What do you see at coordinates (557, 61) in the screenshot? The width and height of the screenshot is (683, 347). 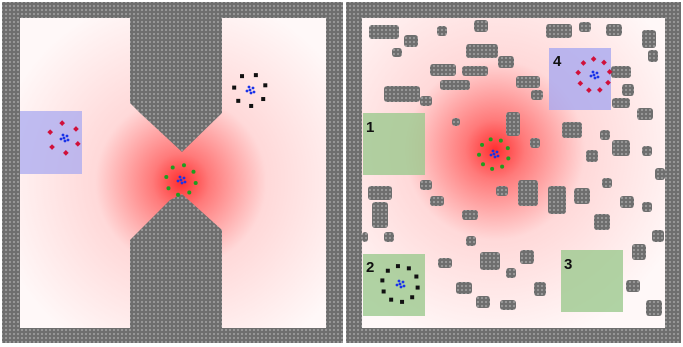 I see `zone-label-4: 4` at bounding box center [557, 61].